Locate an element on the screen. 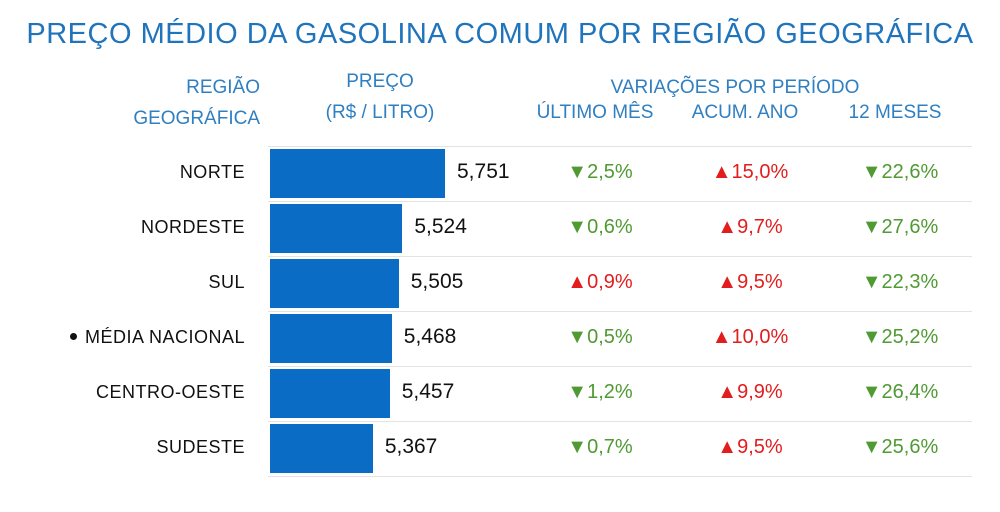  twelve-months-variation: ▼25,6% is located at coordinates (900, 447).